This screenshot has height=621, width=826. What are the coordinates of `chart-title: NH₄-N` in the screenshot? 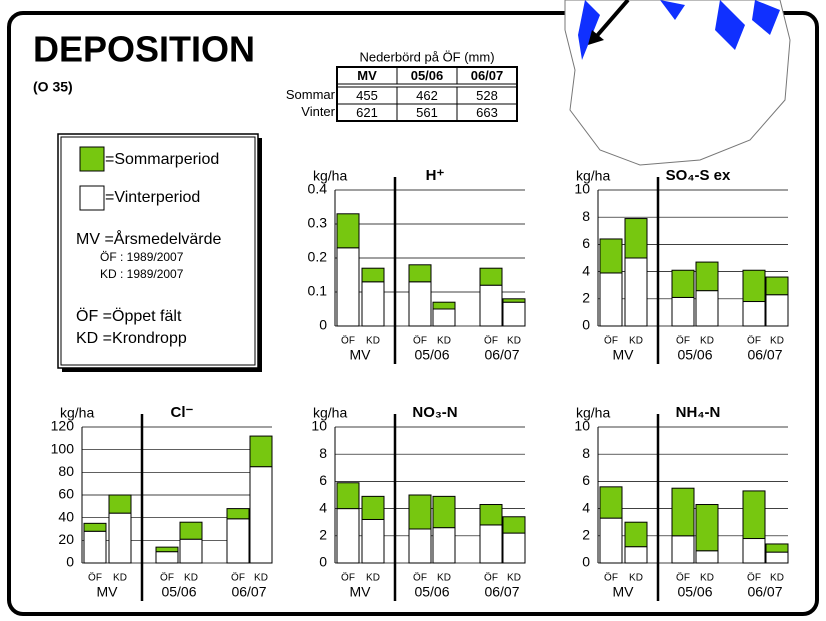 It's located at (698, 412).